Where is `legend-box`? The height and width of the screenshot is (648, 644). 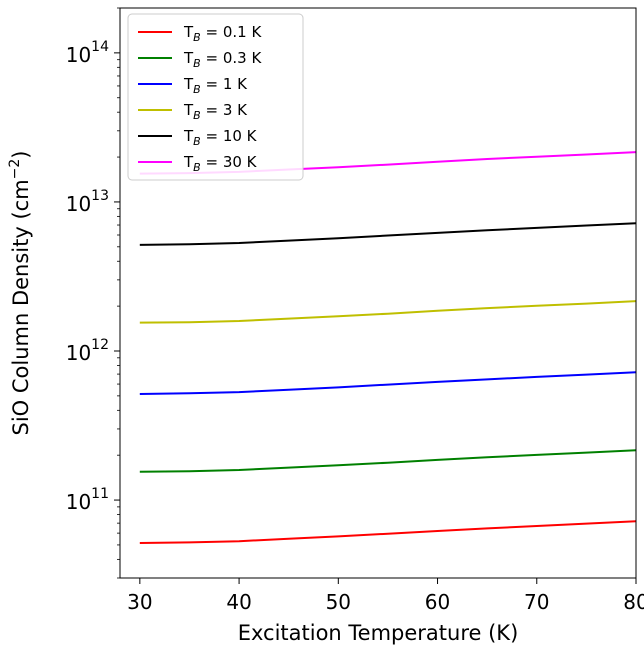
legend-box is located at coordinates (215, 97).